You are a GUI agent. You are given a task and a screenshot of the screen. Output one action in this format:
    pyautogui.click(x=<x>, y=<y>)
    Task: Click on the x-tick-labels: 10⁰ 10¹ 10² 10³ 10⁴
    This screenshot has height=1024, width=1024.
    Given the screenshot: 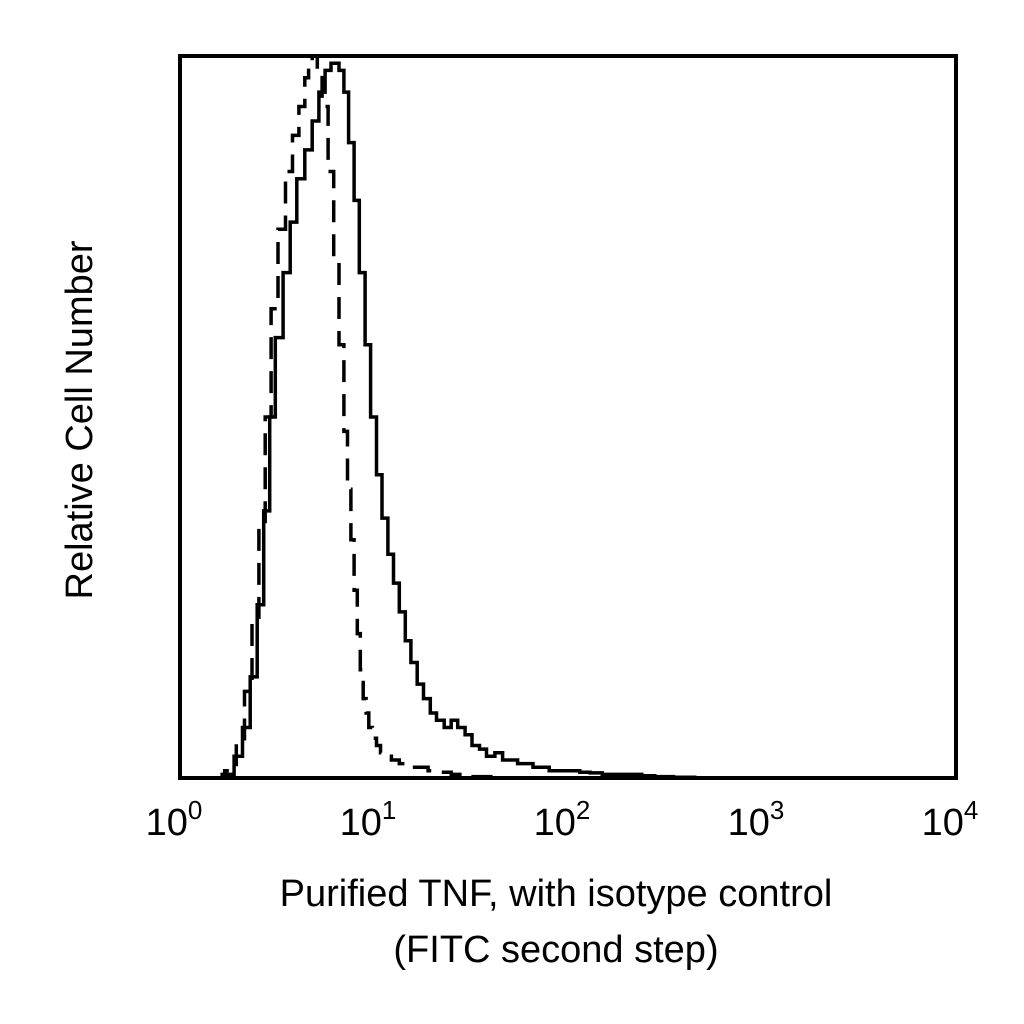 What is the action you would take?
    pyautogui.click(x=562, y=819)
    